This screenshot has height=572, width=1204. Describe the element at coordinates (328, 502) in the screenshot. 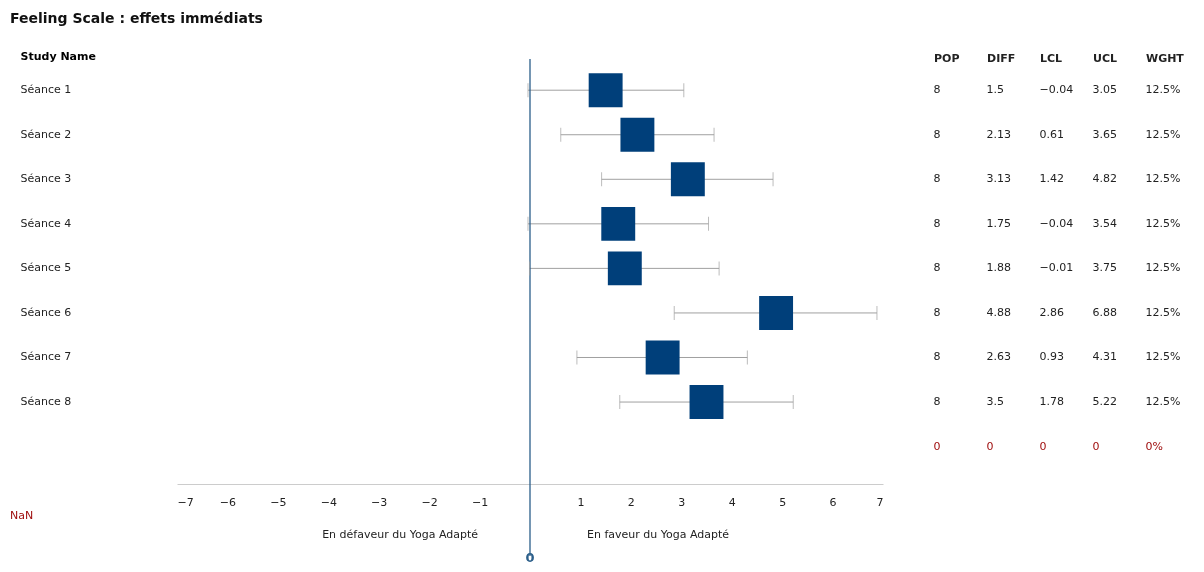

I see `x-tick-label: −4` at that location.